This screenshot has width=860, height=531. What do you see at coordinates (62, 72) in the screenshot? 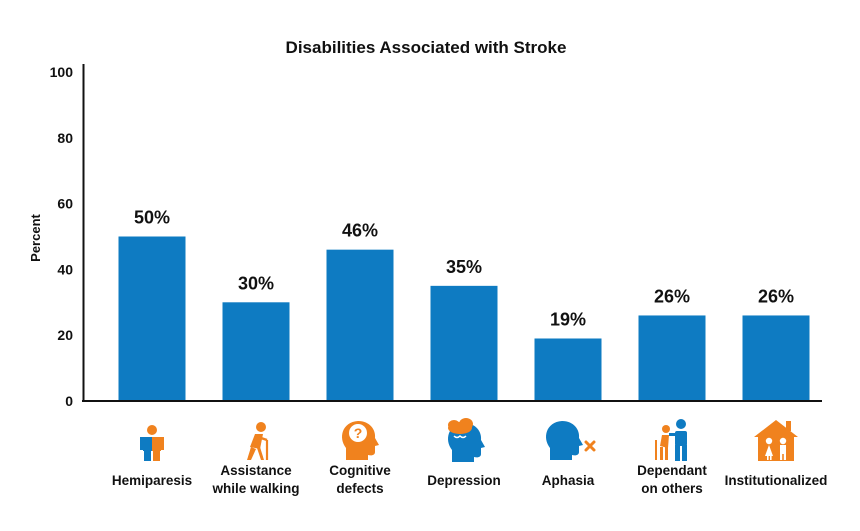
I see `y-tick-label: 100` at bounding box center [62, 72].